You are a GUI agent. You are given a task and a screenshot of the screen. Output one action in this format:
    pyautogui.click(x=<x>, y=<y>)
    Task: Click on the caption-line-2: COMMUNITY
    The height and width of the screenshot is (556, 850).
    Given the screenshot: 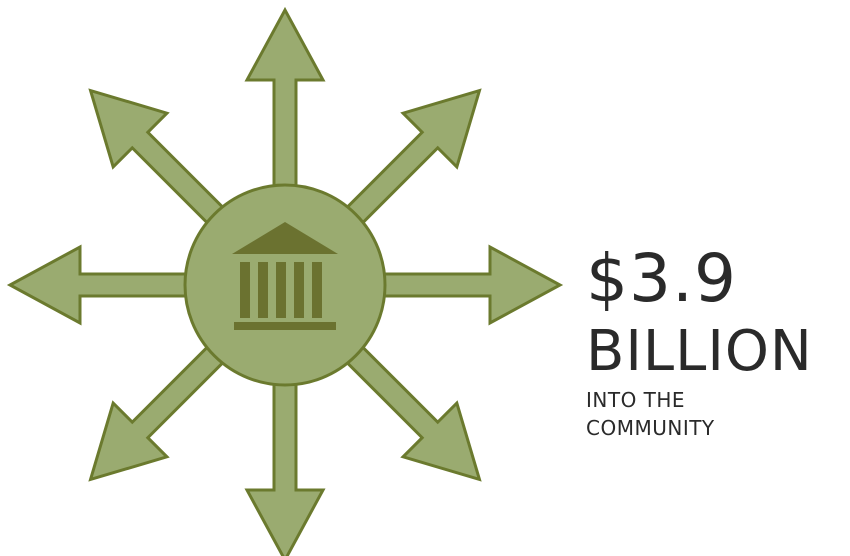 What is the action you would take?
    pyautogui.click(x=650, y=428)
    